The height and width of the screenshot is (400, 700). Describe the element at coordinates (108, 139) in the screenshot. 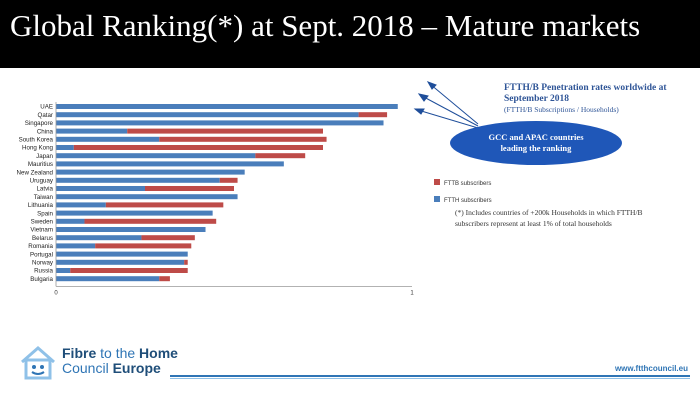

I see `bar-ftth-south-korea` at that location.